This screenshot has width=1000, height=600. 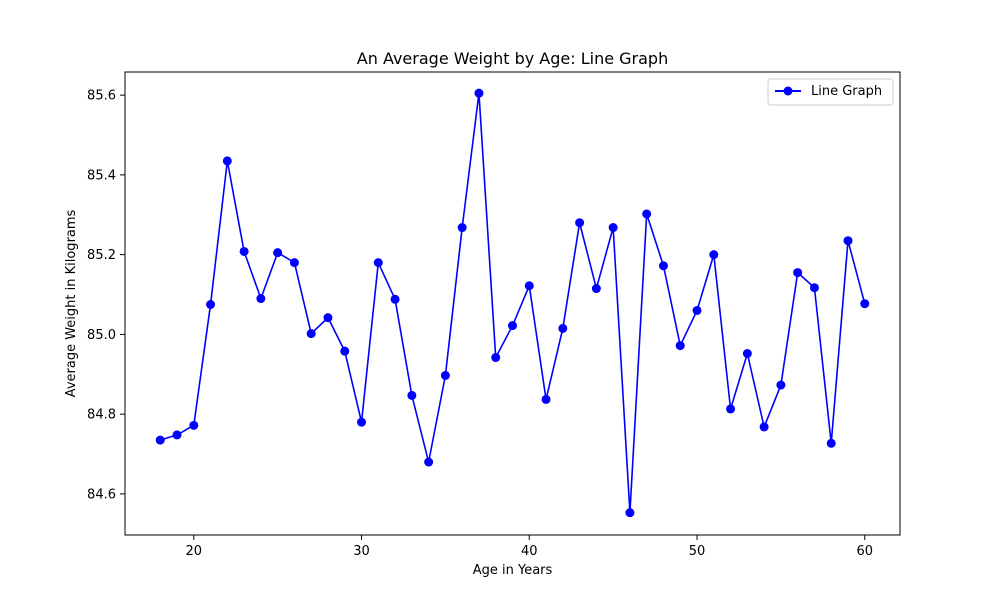 I want to click on x-tick-label: 30, so click(x=361, y=551).